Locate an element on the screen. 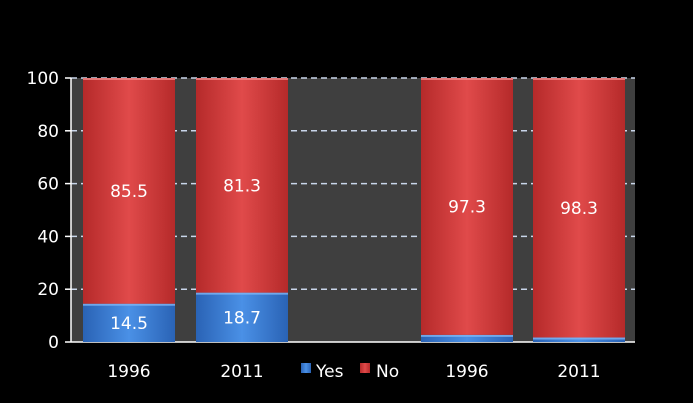 The image size is (693, 403). legend-swatch-no is located at coordinates (365, 368).